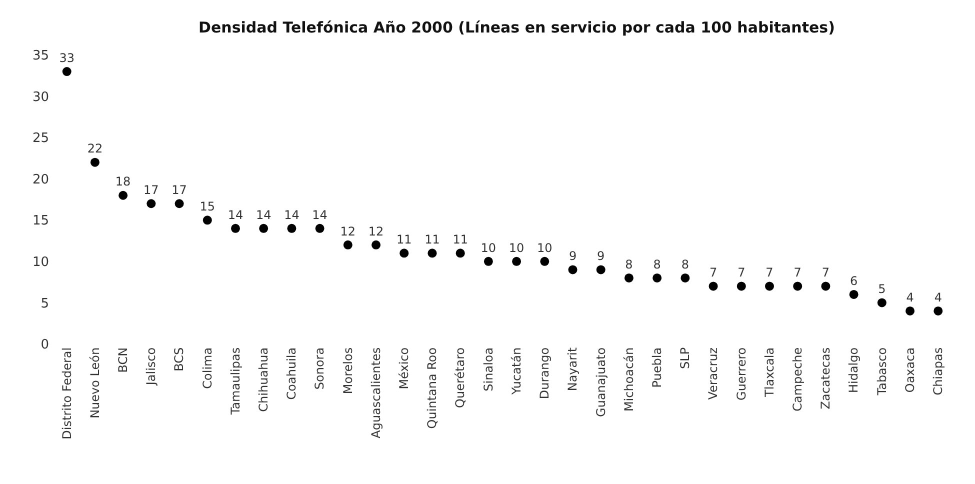 This screenshot has height=484, width=975. Describe the element at coordinates (432, 388) in the screenshot. I see `x-tick-label: Quintana Roo` at that location.